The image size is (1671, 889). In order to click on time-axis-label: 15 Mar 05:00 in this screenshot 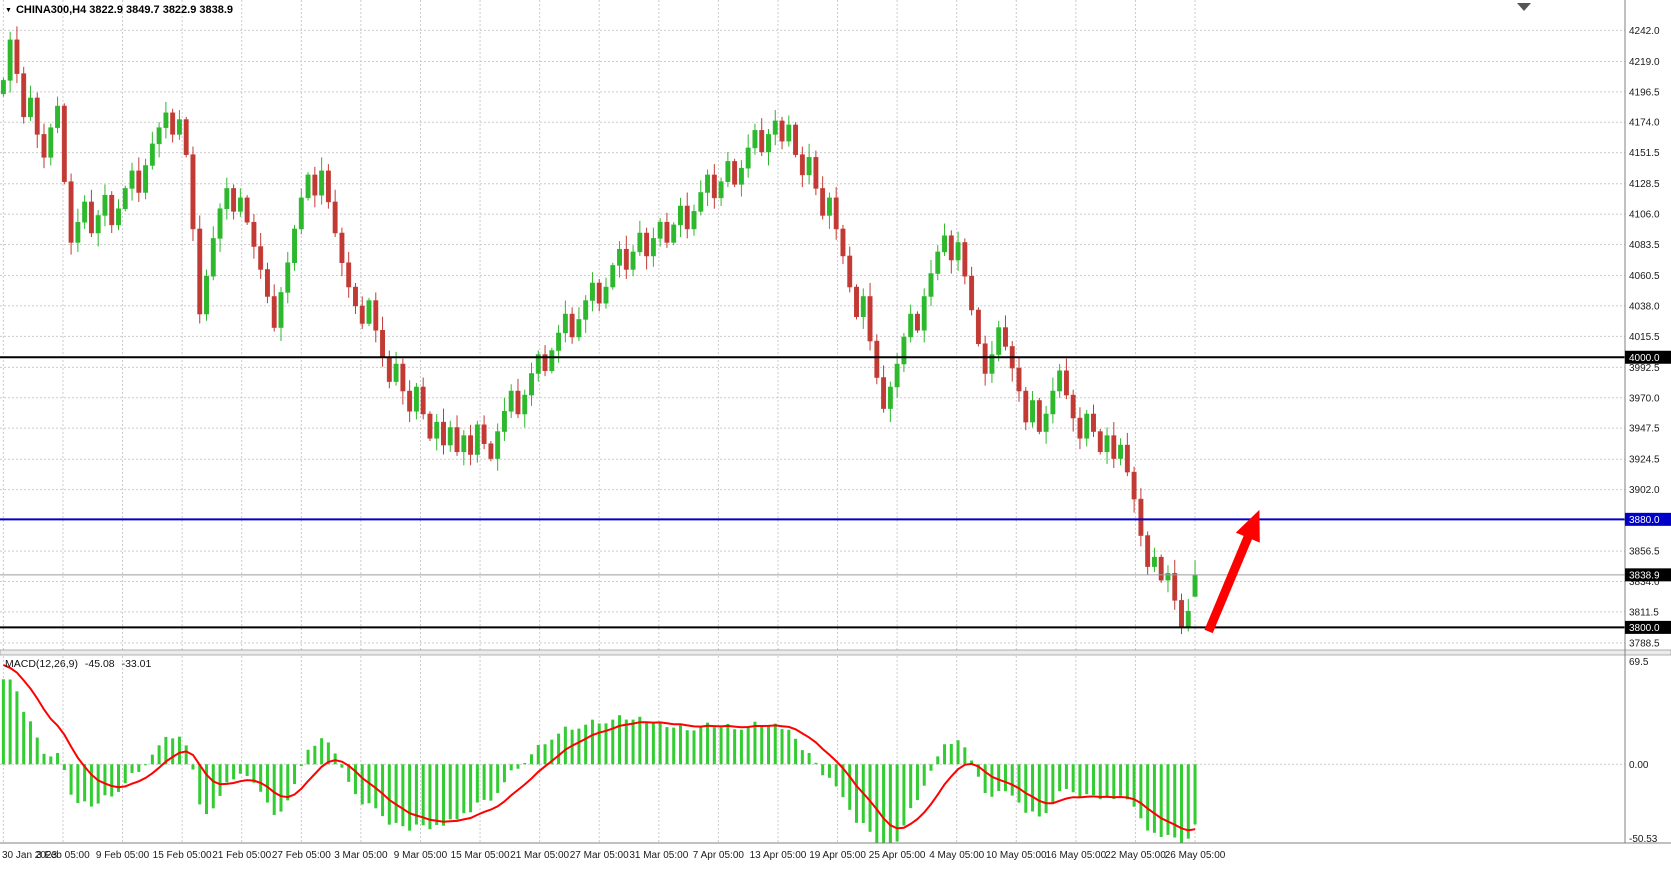, I will do `click(480, 855)`.